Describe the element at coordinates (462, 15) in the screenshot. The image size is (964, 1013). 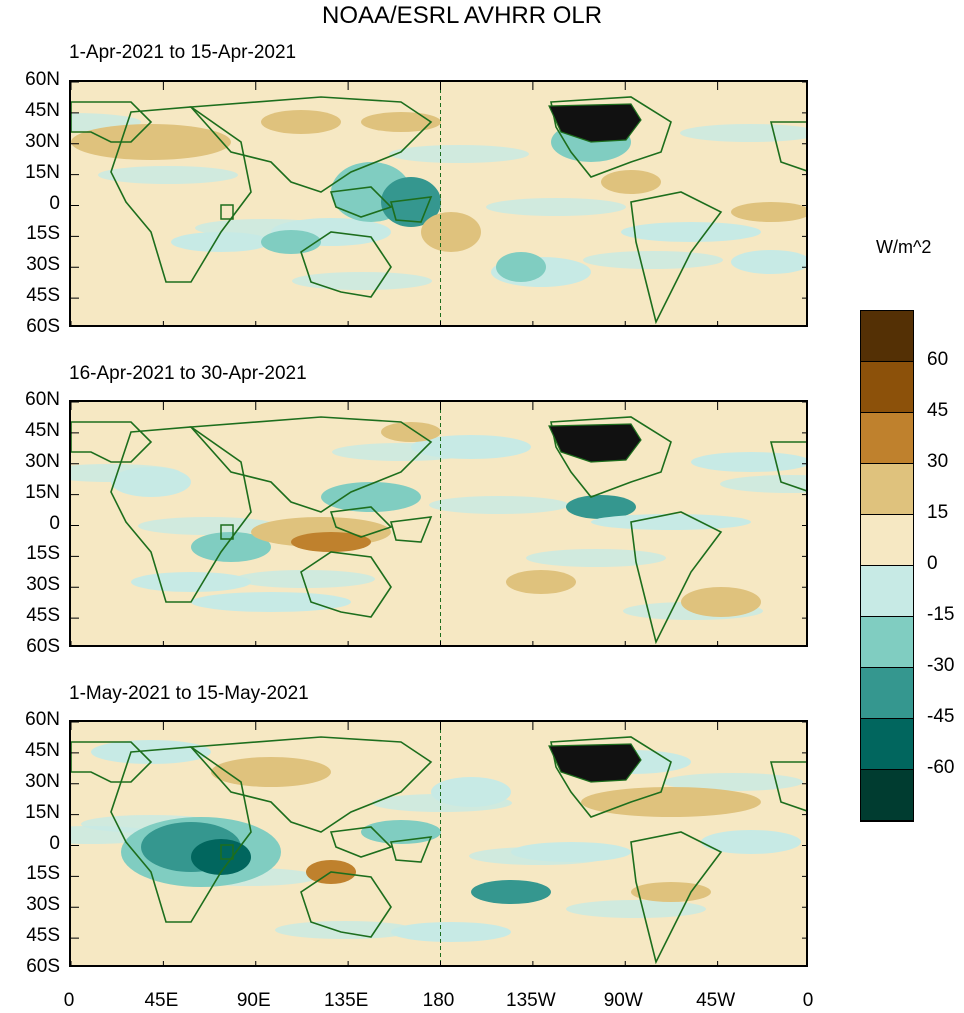
I see `figure-title: NOAA/ESRL AVHRR OLR` at that location.